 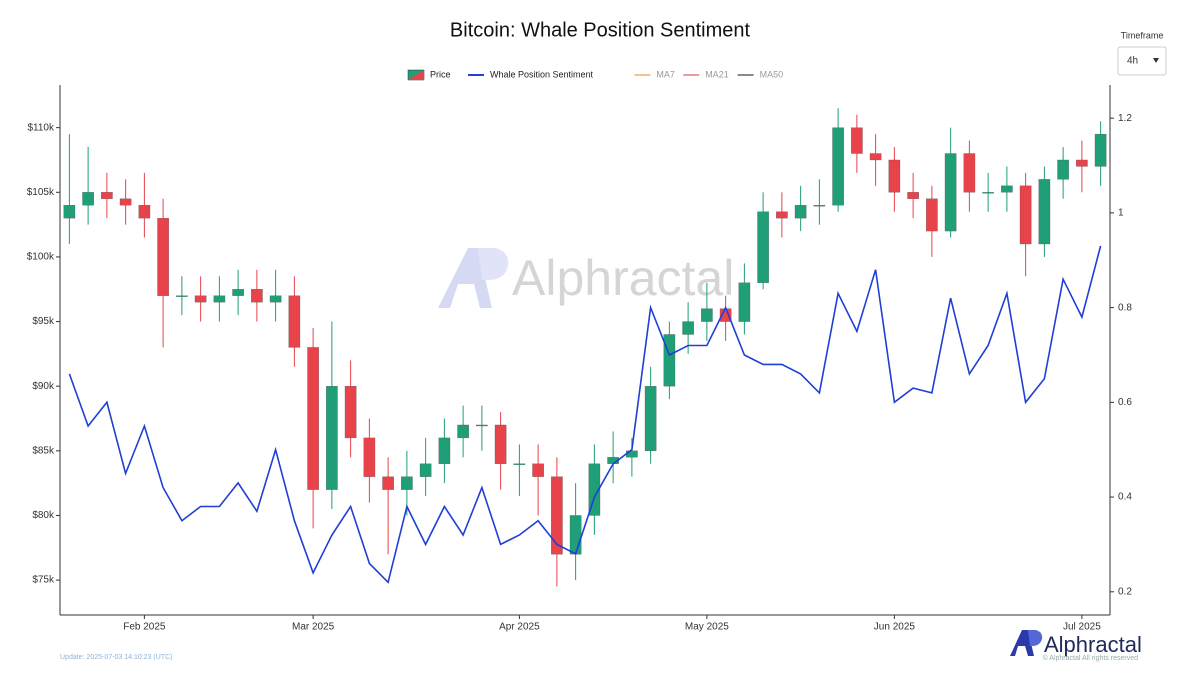 What do you see at coordinates (654, 74) in the screenshot?
I see `legend-item: MA7` at bounding box center [654, 74].